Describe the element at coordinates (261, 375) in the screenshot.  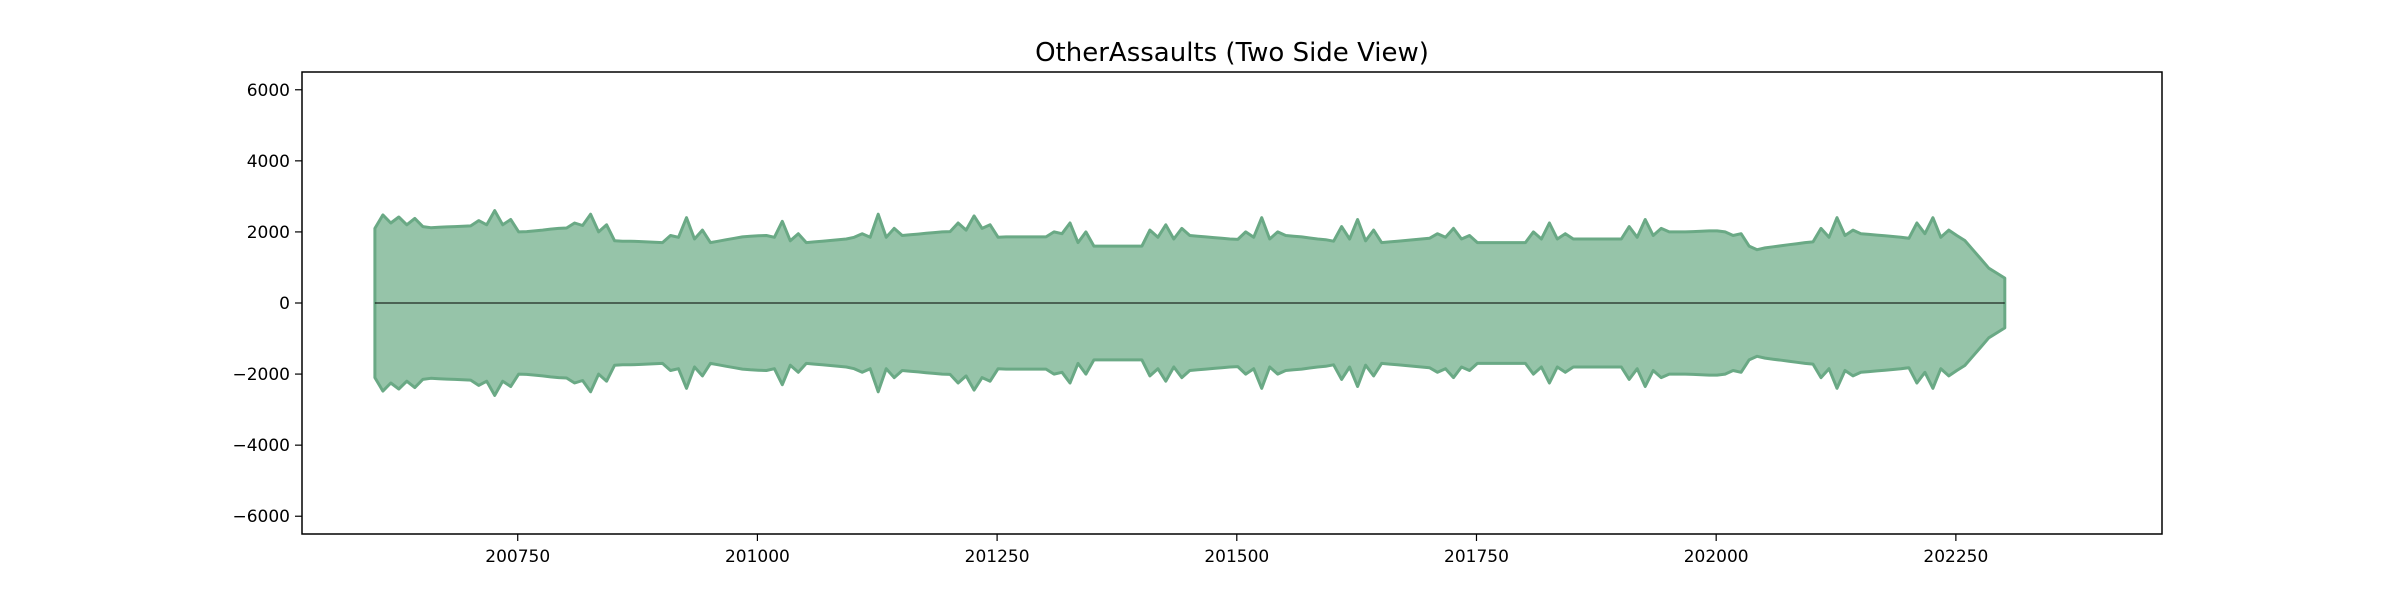
I see `y-tick-label: −2000` at that location.